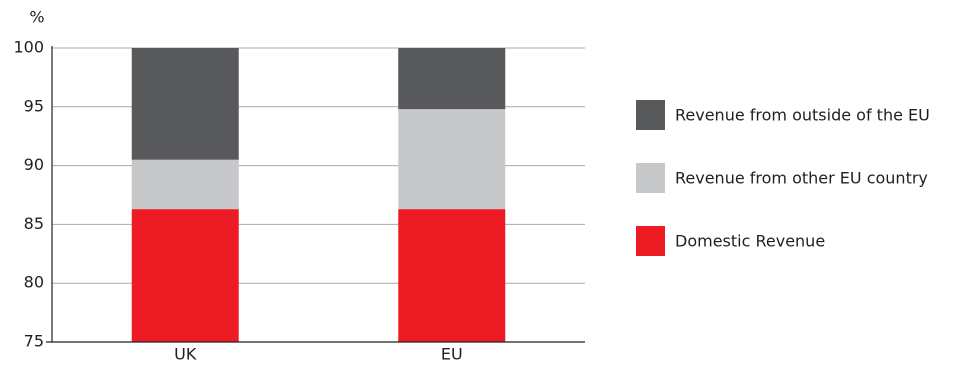 The width and height of the screenshot is (974, 367). What do you see at coordinates (185, 354) in the screenshot?
I see `x-tick-label: UK` at bounding box center [185, 354].